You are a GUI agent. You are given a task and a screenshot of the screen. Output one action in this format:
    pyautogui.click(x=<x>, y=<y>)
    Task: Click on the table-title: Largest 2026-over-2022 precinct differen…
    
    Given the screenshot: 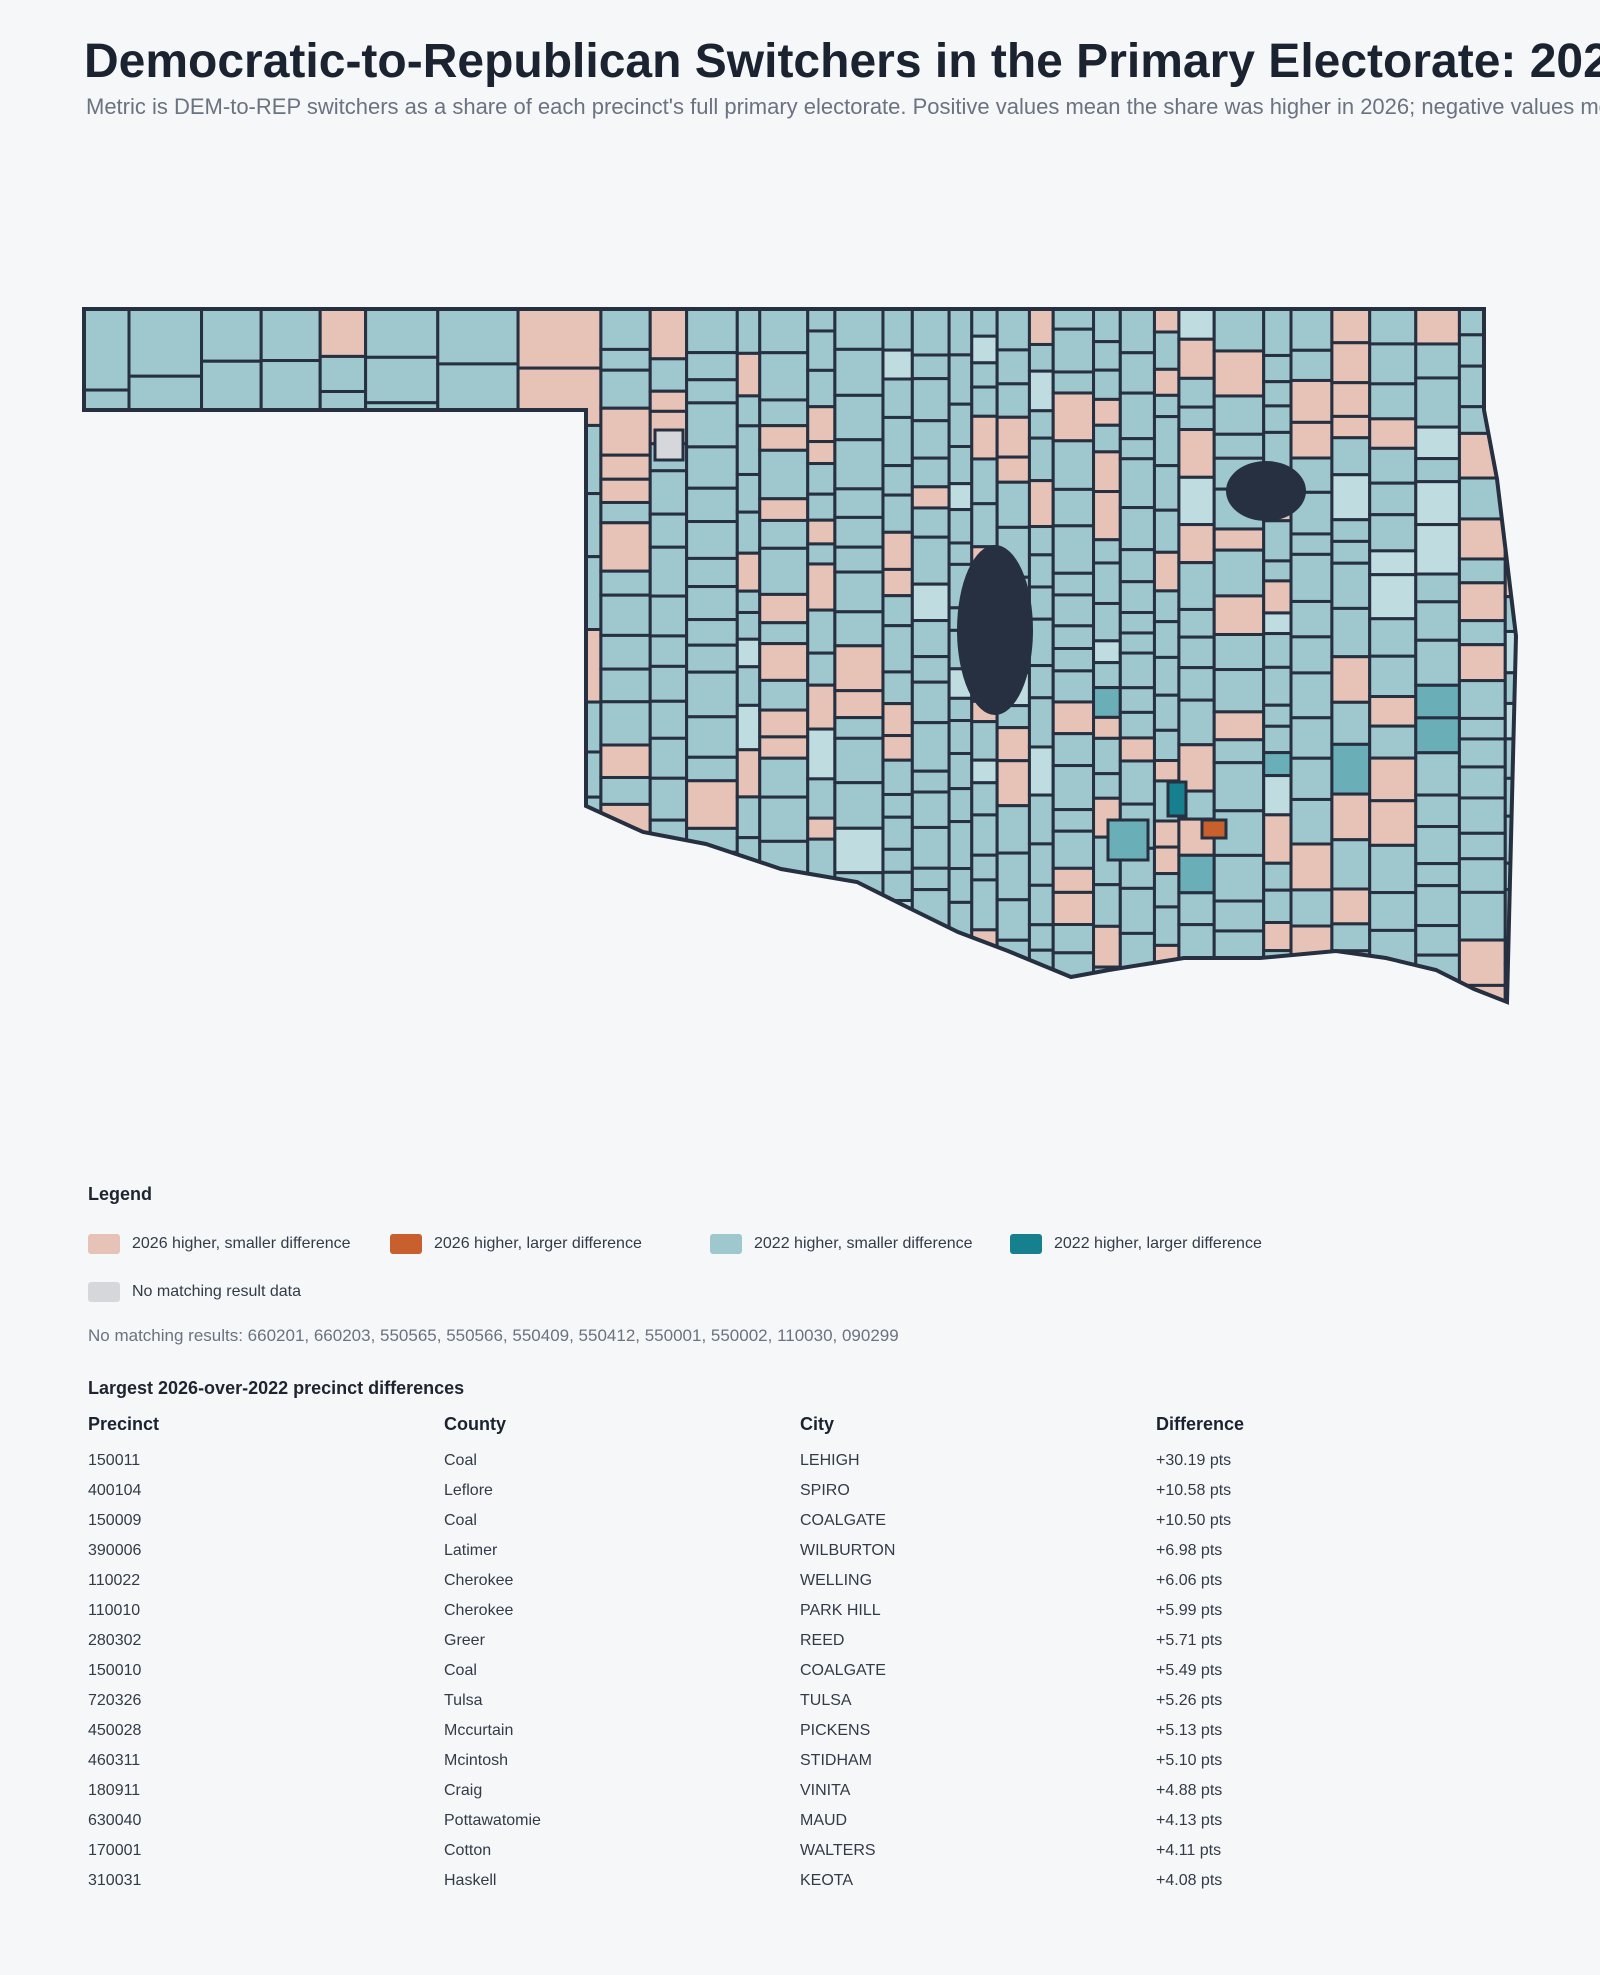 What is the action you would take?
    pyautogui.click(x=276, y=1388)
    